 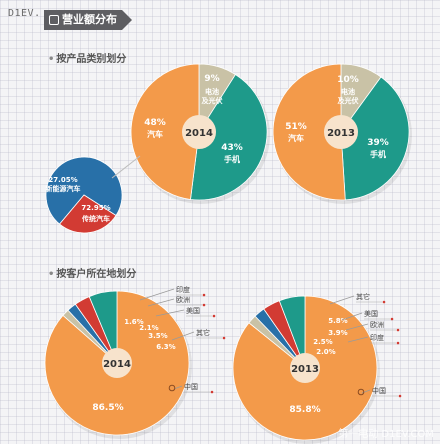 I want to click on slice-name-label: 新能源汽车, so click(x=63, y=188).